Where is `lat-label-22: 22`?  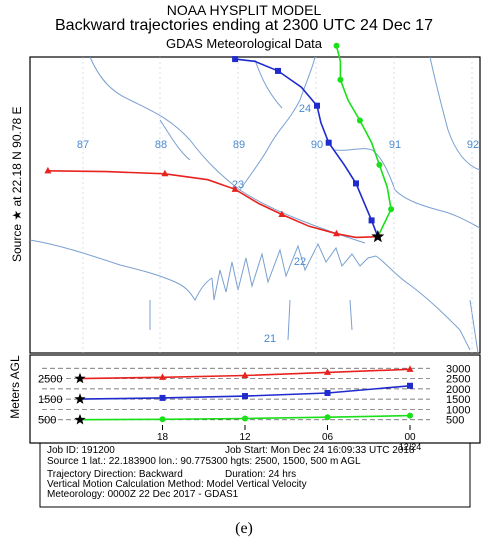 lat-label-22: 22 is located at coordinates (300, 262).